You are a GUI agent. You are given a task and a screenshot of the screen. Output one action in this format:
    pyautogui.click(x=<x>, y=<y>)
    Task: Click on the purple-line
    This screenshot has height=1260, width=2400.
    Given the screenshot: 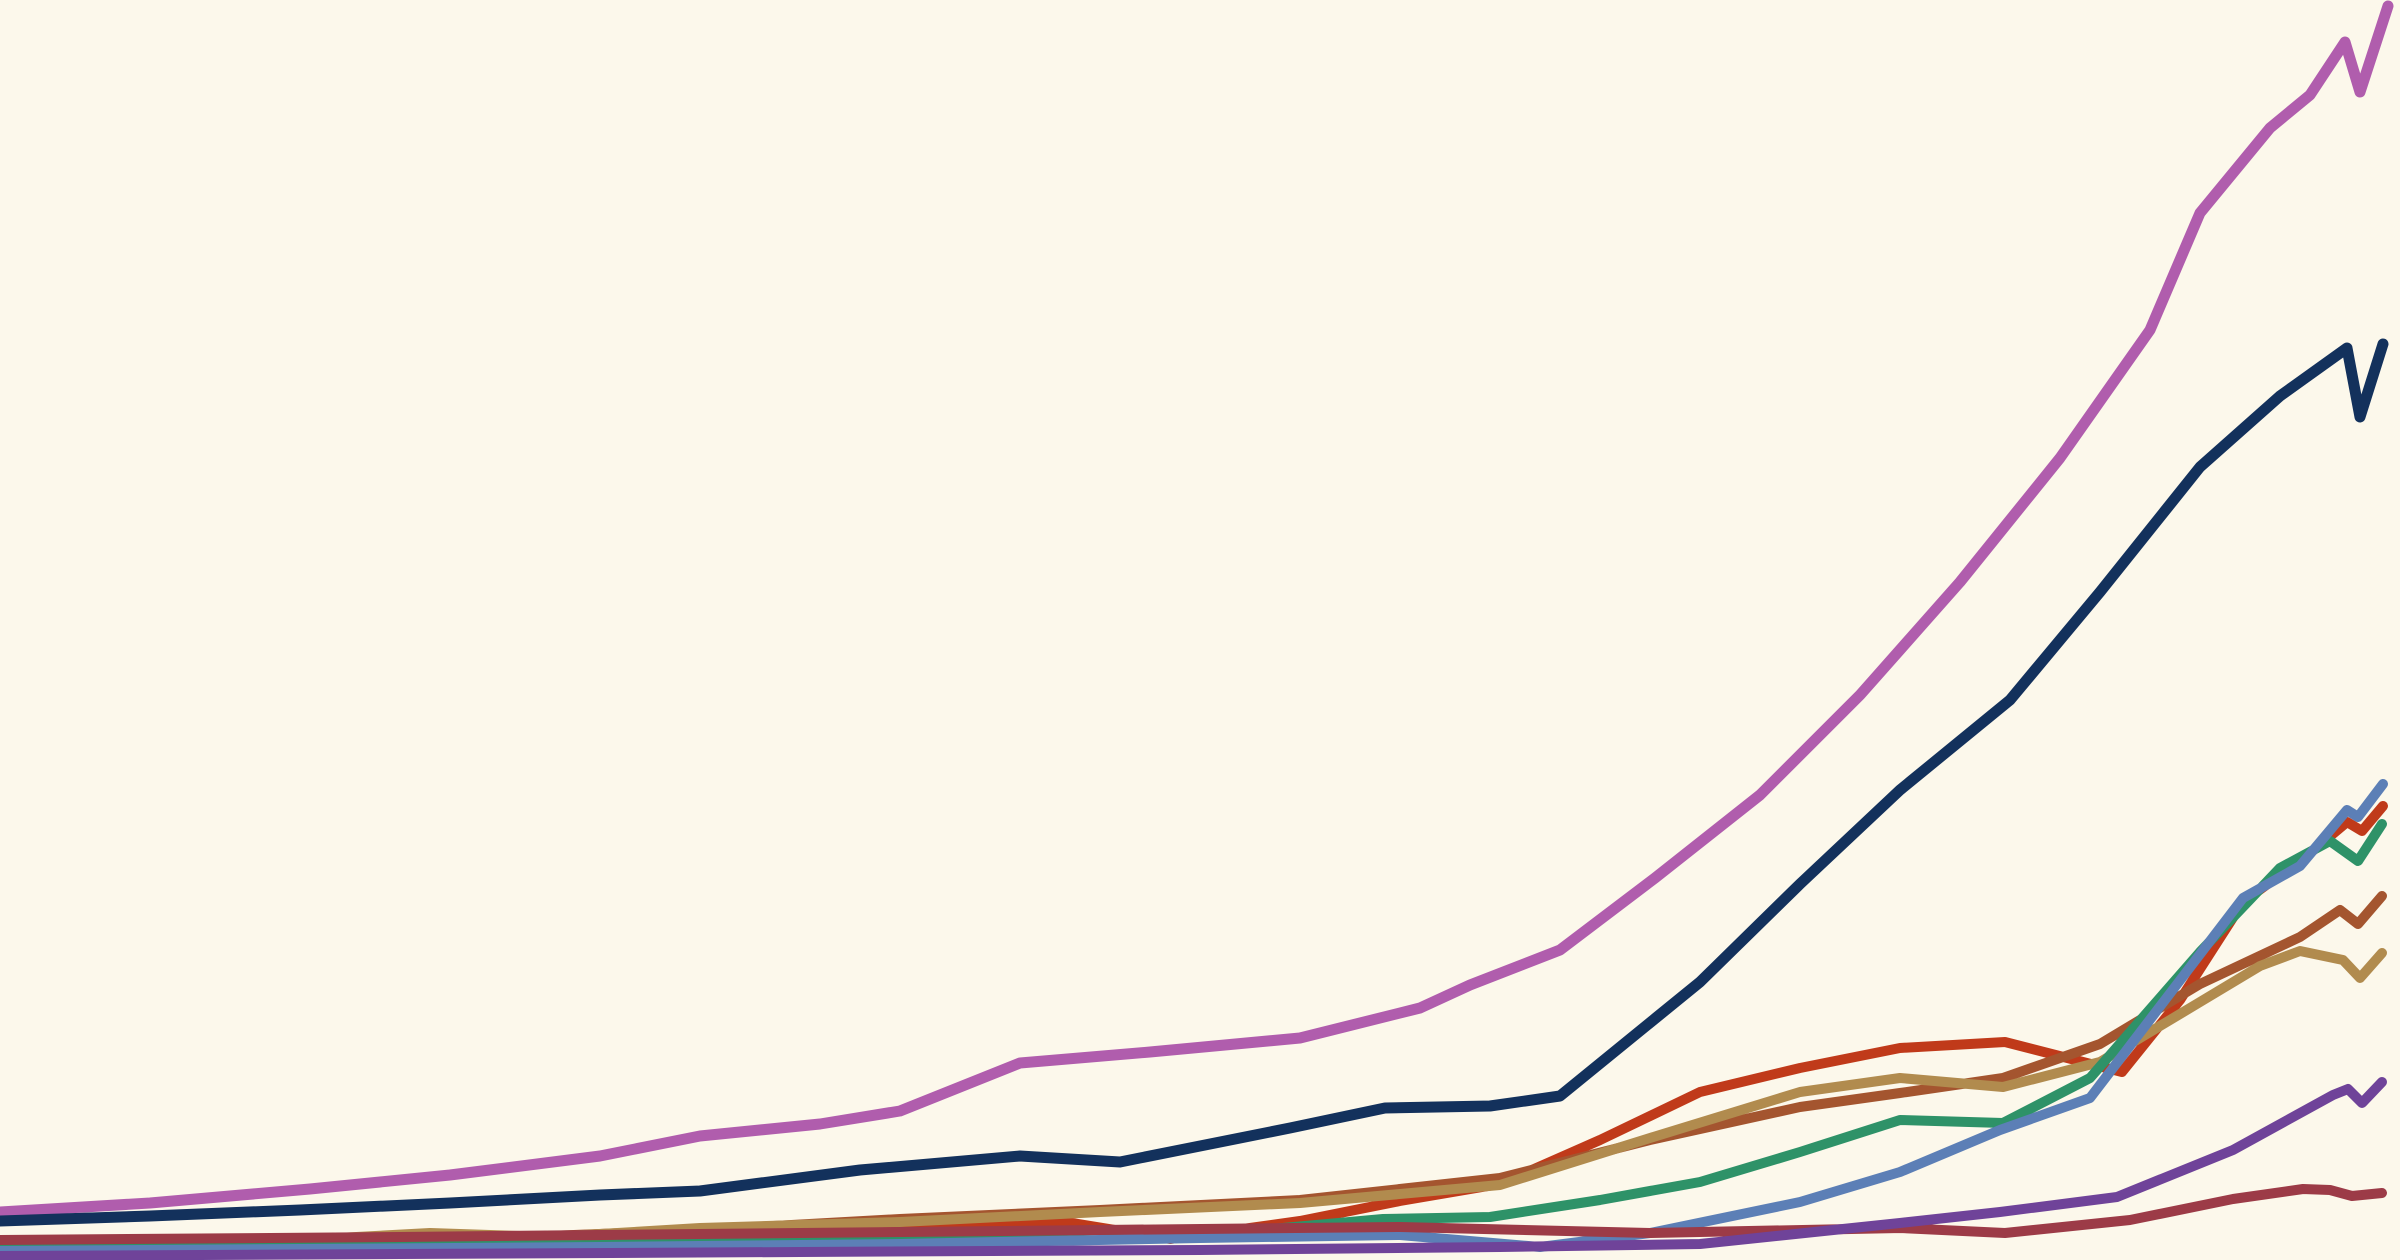 What is the action you would take?
    pyautogui.click(x=1193, y=1168)
    